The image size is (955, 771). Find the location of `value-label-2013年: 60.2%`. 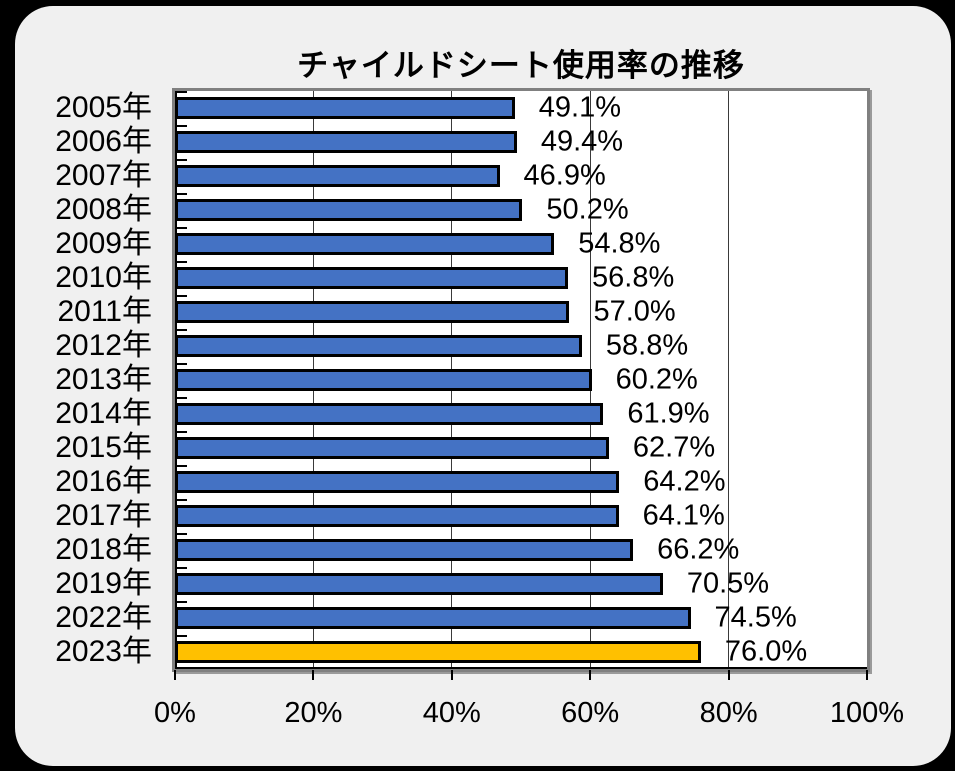

value-label-2013年: 60.2% is located at coordinates (656, 379).